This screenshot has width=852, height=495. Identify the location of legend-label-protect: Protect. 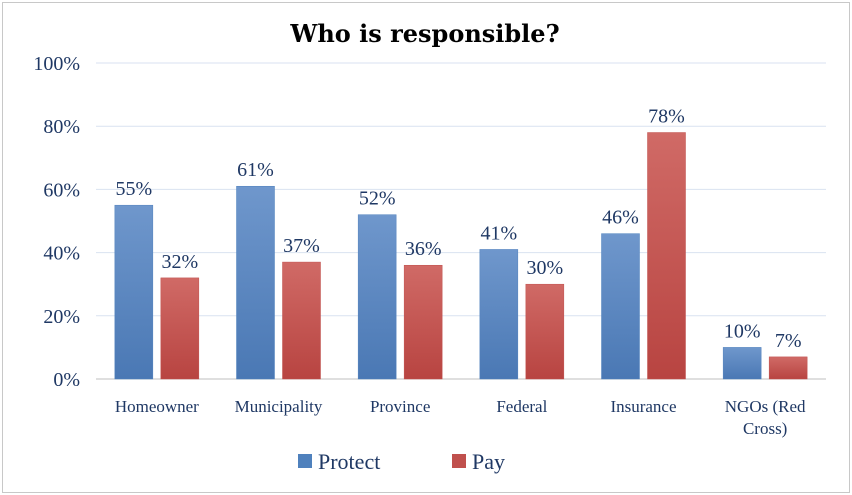
(349, 461).